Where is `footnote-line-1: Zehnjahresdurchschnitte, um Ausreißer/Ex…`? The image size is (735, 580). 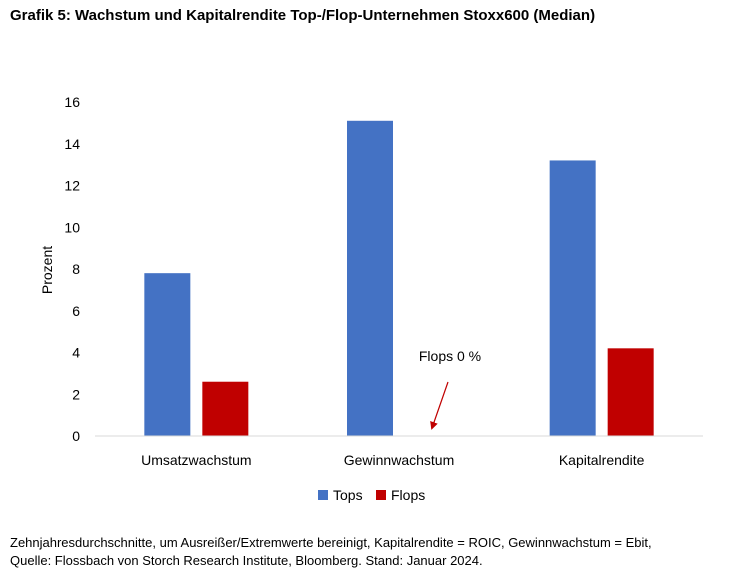 footnote-line-1: Zehnjahresdurchschnitte, um Ausreißer/Ex… is located at coordinates (331, 542).